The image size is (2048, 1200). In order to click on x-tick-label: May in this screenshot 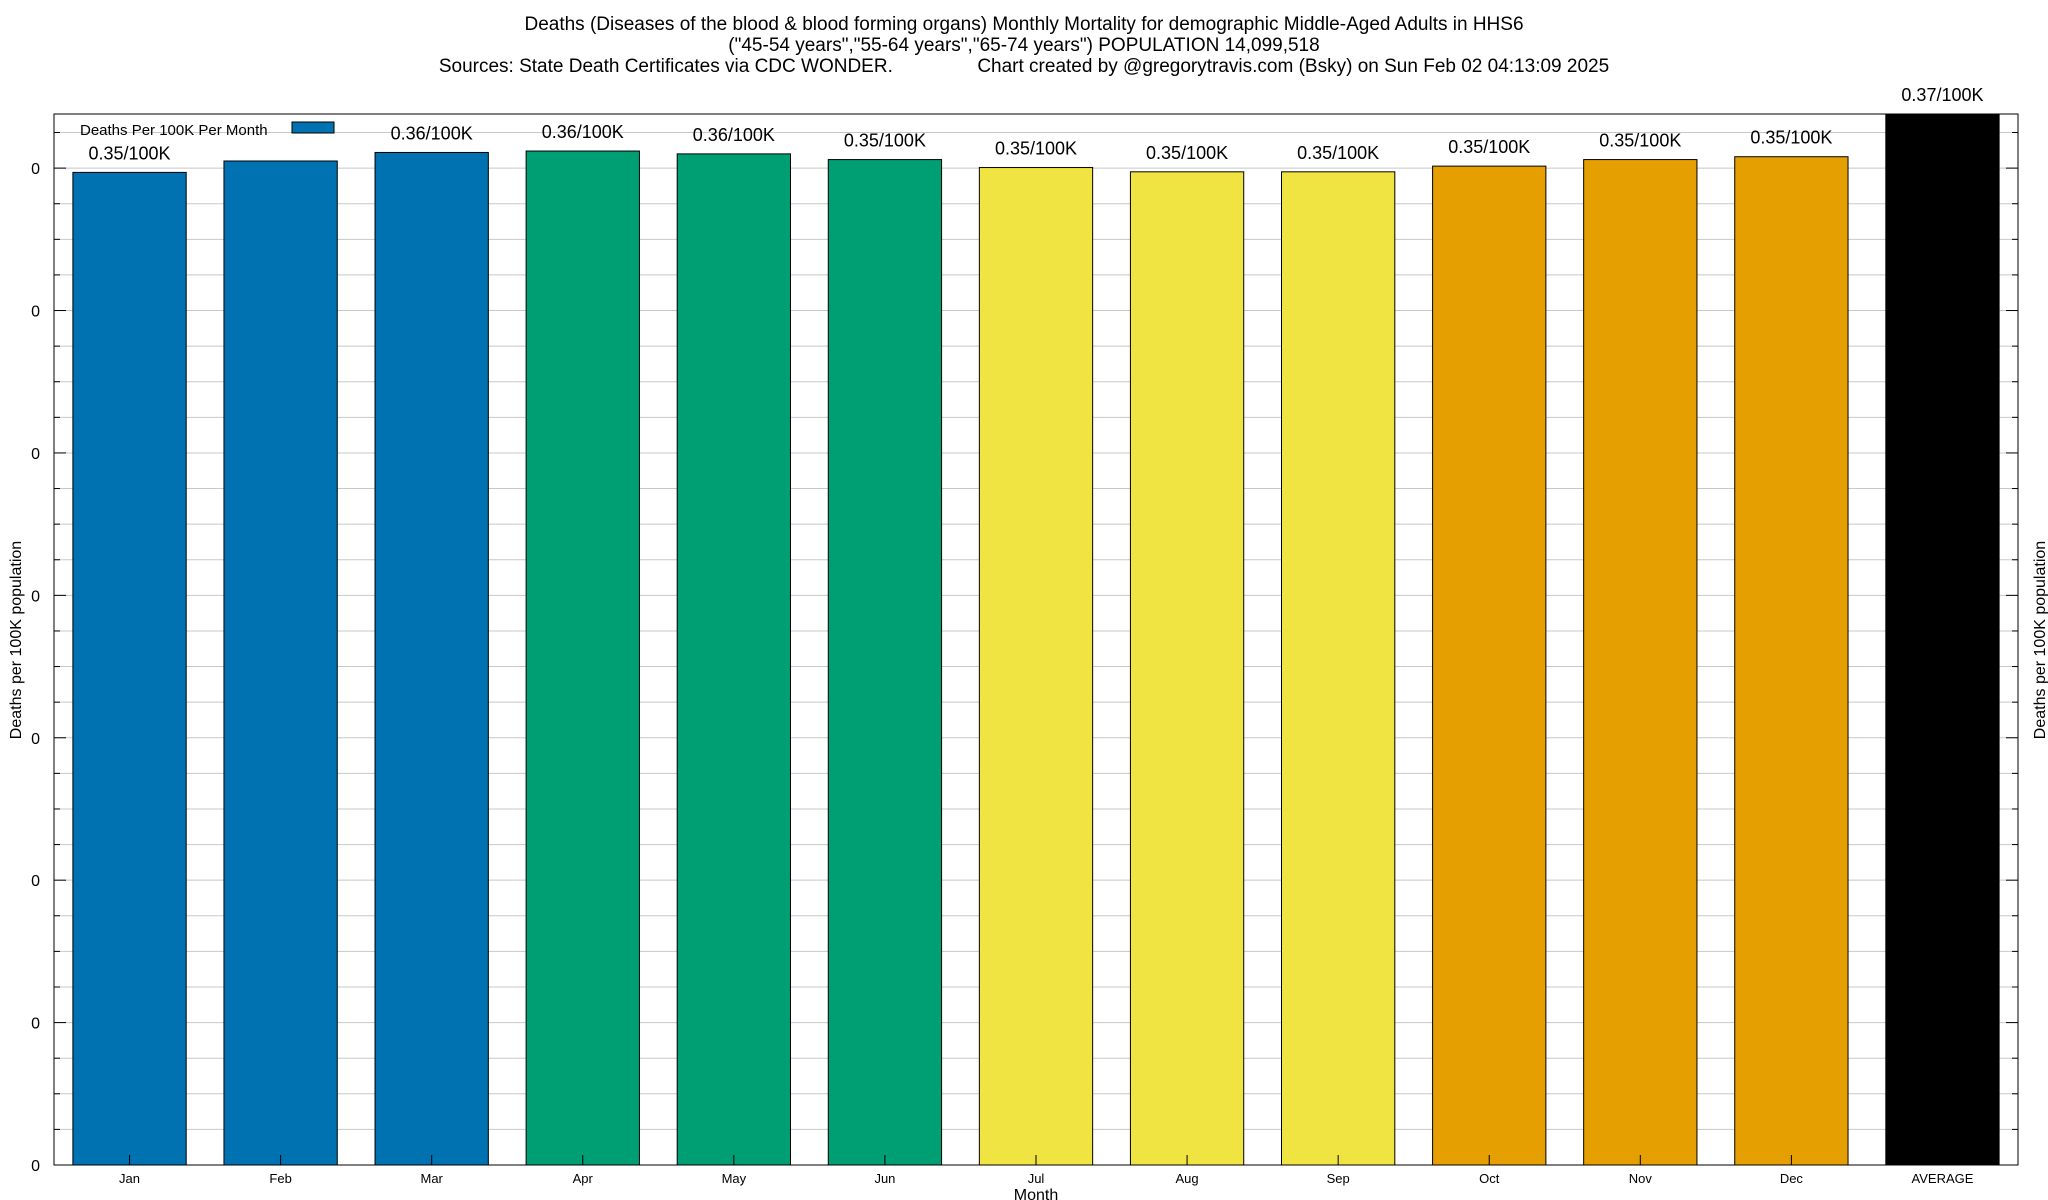, I will do `click(734, 1178)`.